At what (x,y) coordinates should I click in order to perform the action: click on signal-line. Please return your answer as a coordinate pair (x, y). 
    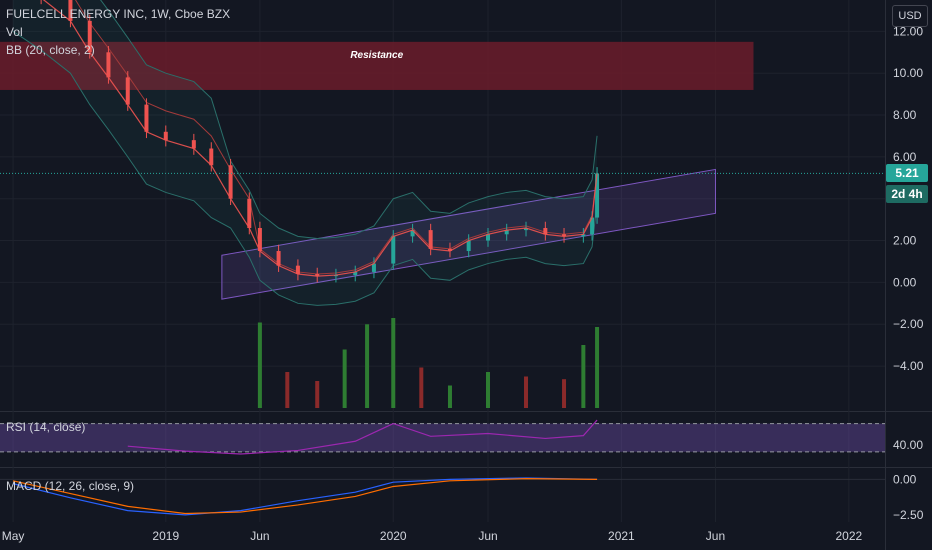
    Looking at the image, I should click on (305, 496).